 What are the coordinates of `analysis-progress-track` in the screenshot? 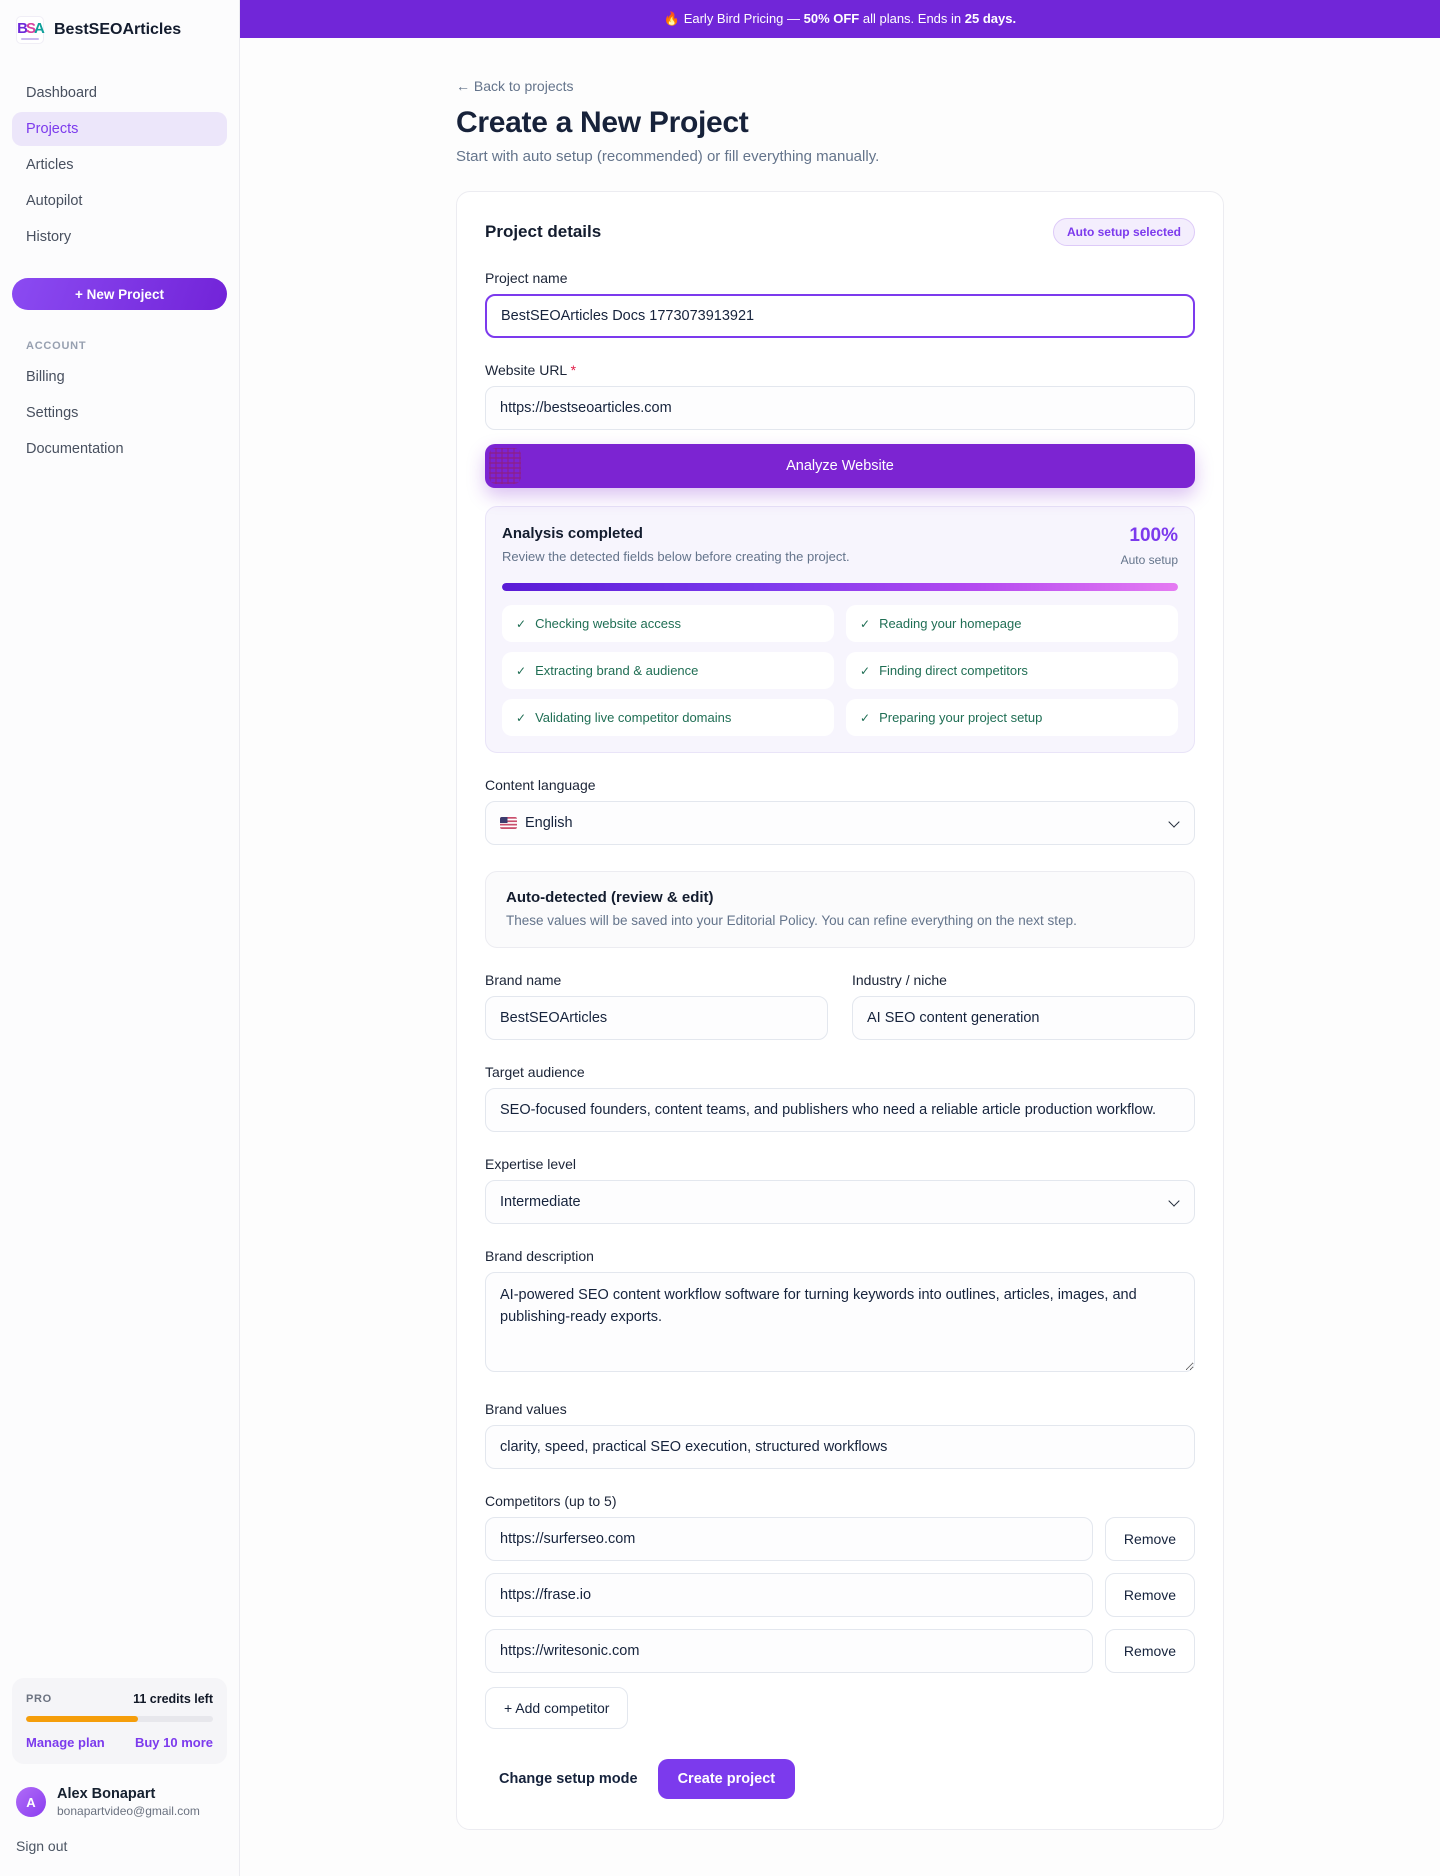 It's located at (840, 587).